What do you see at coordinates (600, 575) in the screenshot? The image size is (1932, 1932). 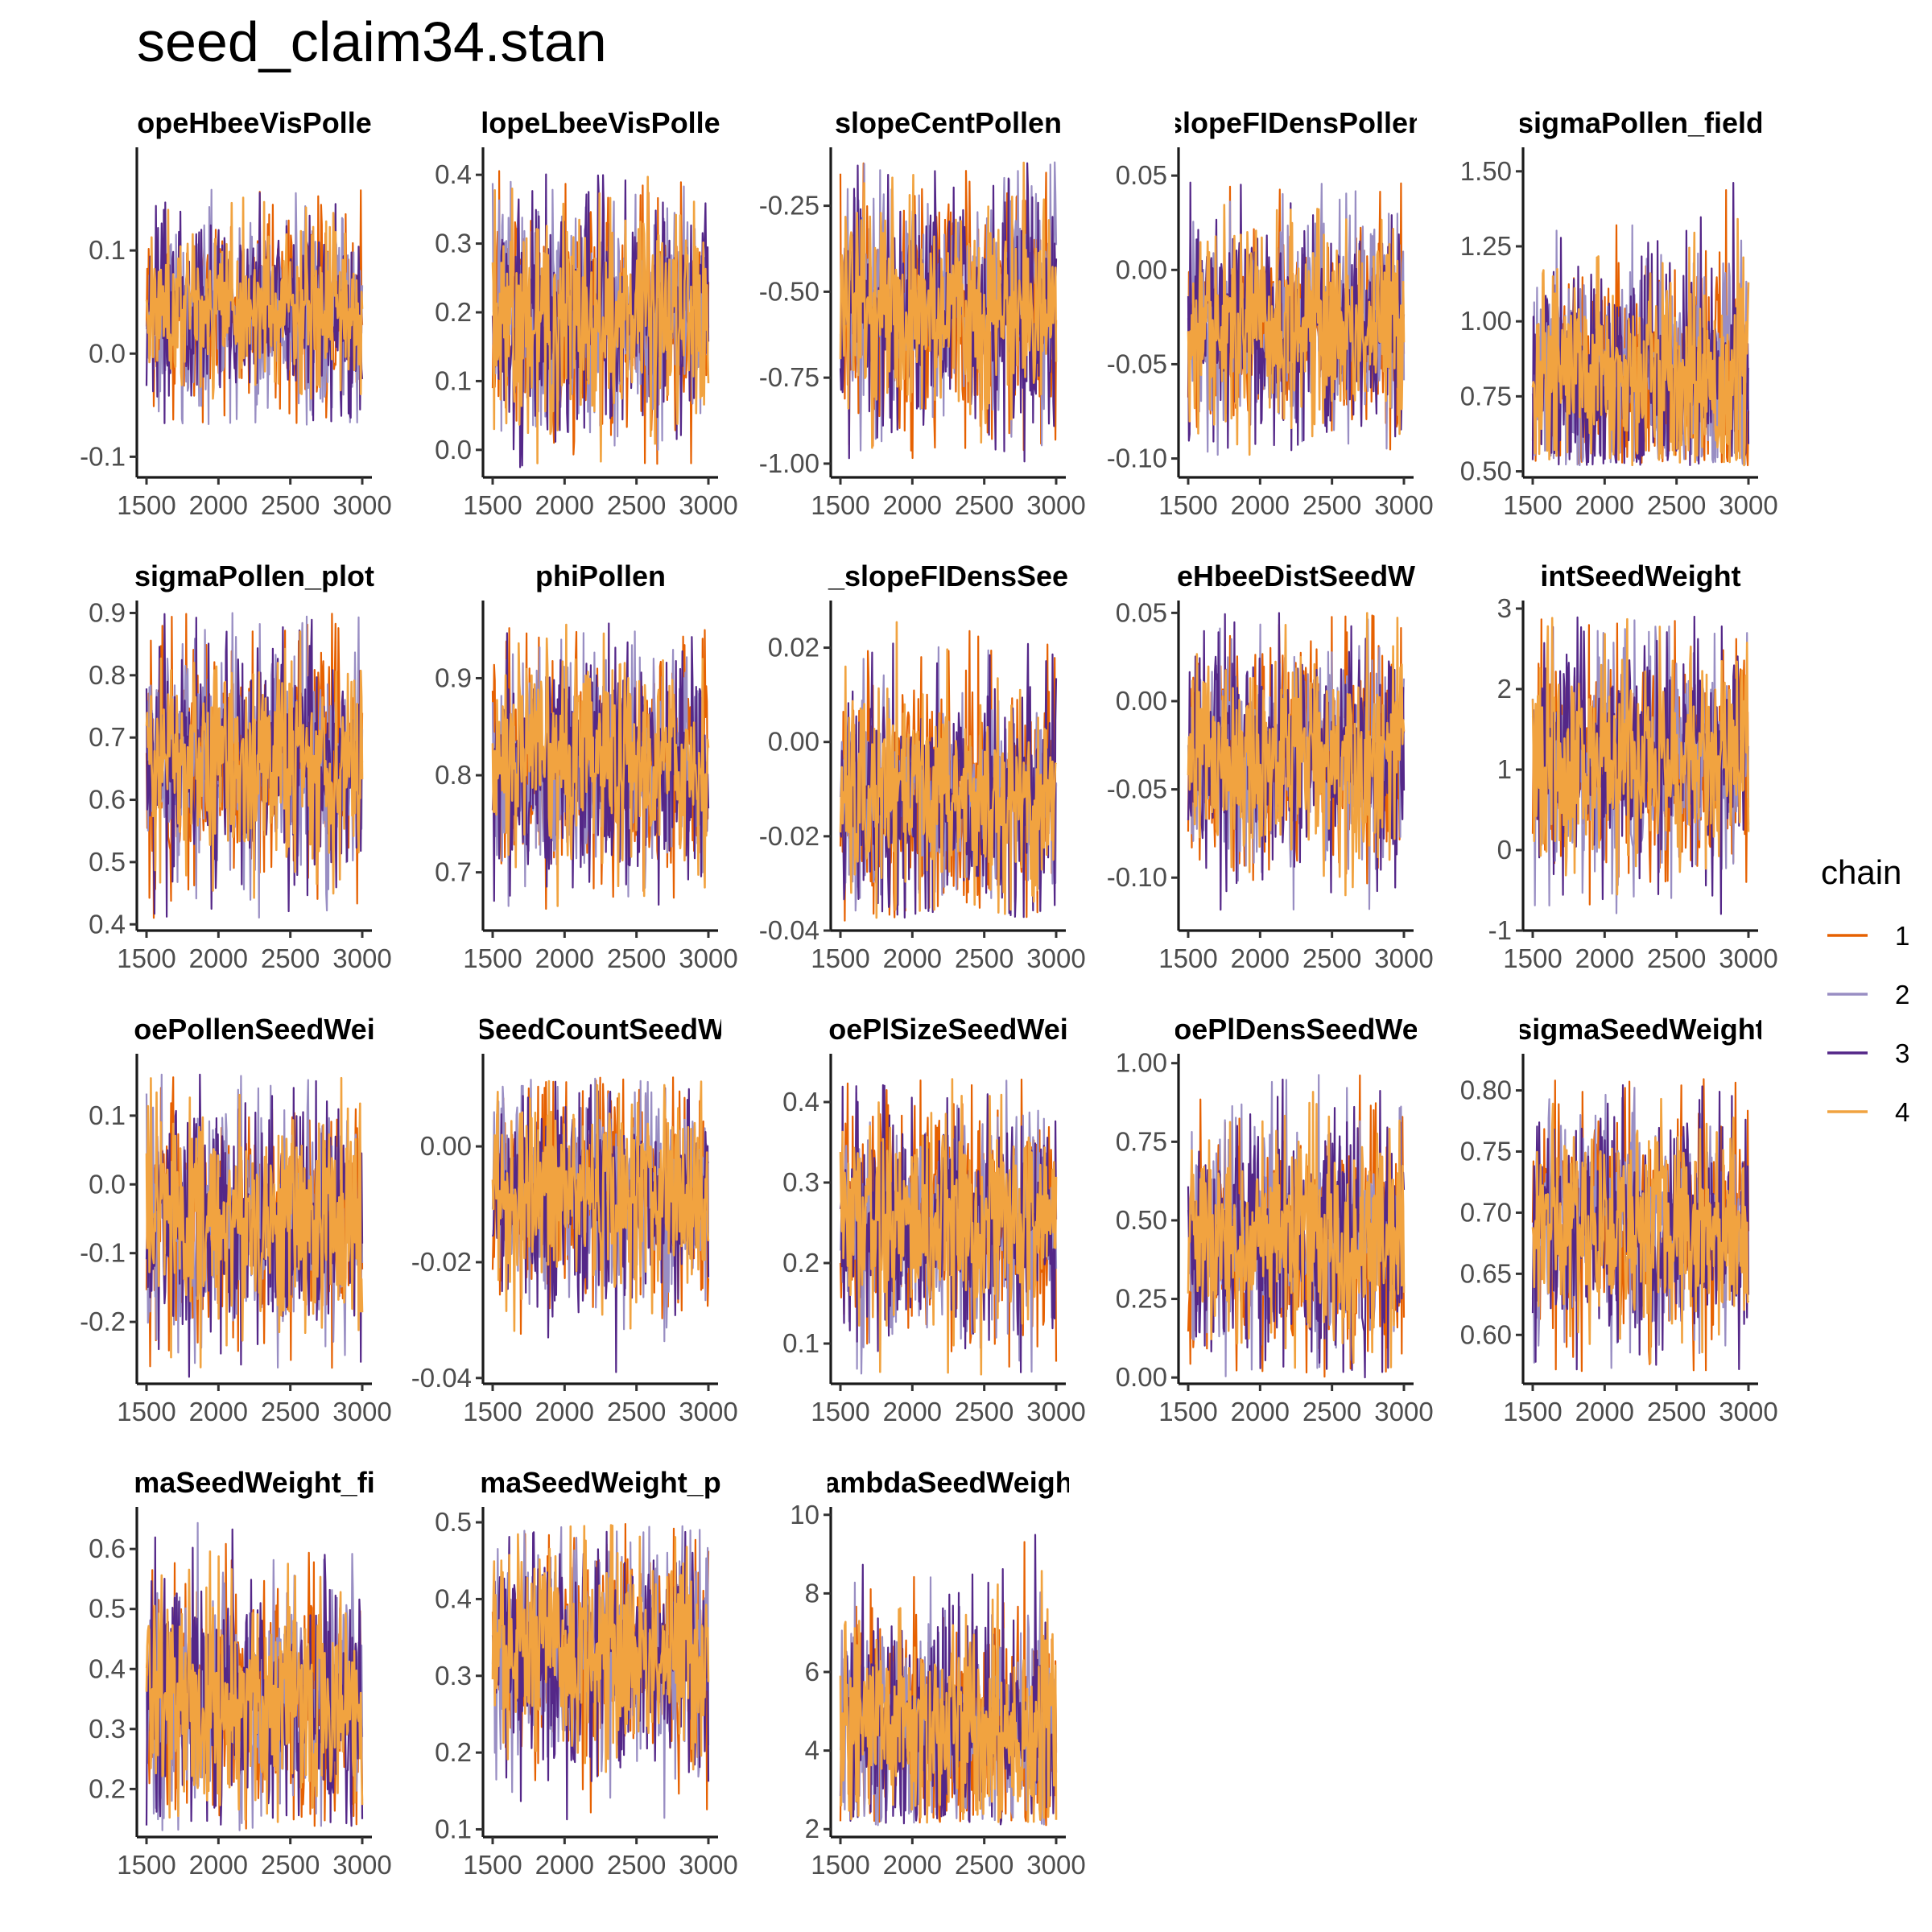 I see `panel-title: phiPollen` at bounding box center [600, 575].